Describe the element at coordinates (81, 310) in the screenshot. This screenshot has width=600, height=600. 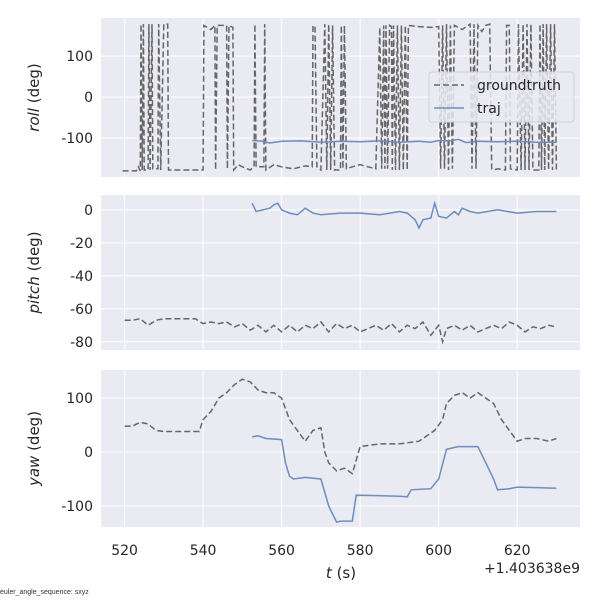
I see `y-tick-label: -60` at that location.